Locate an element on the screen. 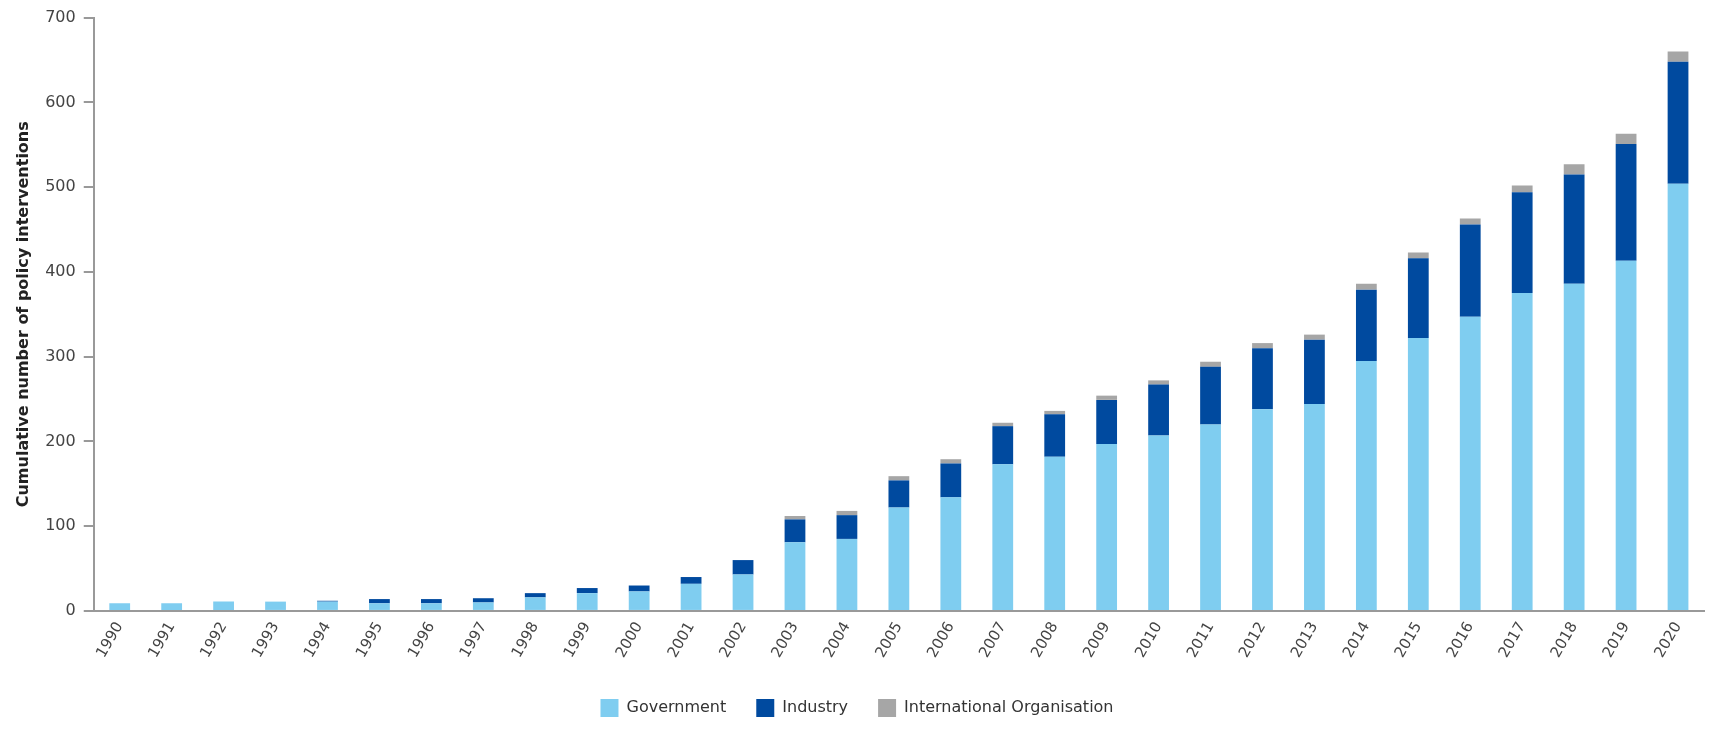  legend-label: Government is located at coordinates (676, 707).